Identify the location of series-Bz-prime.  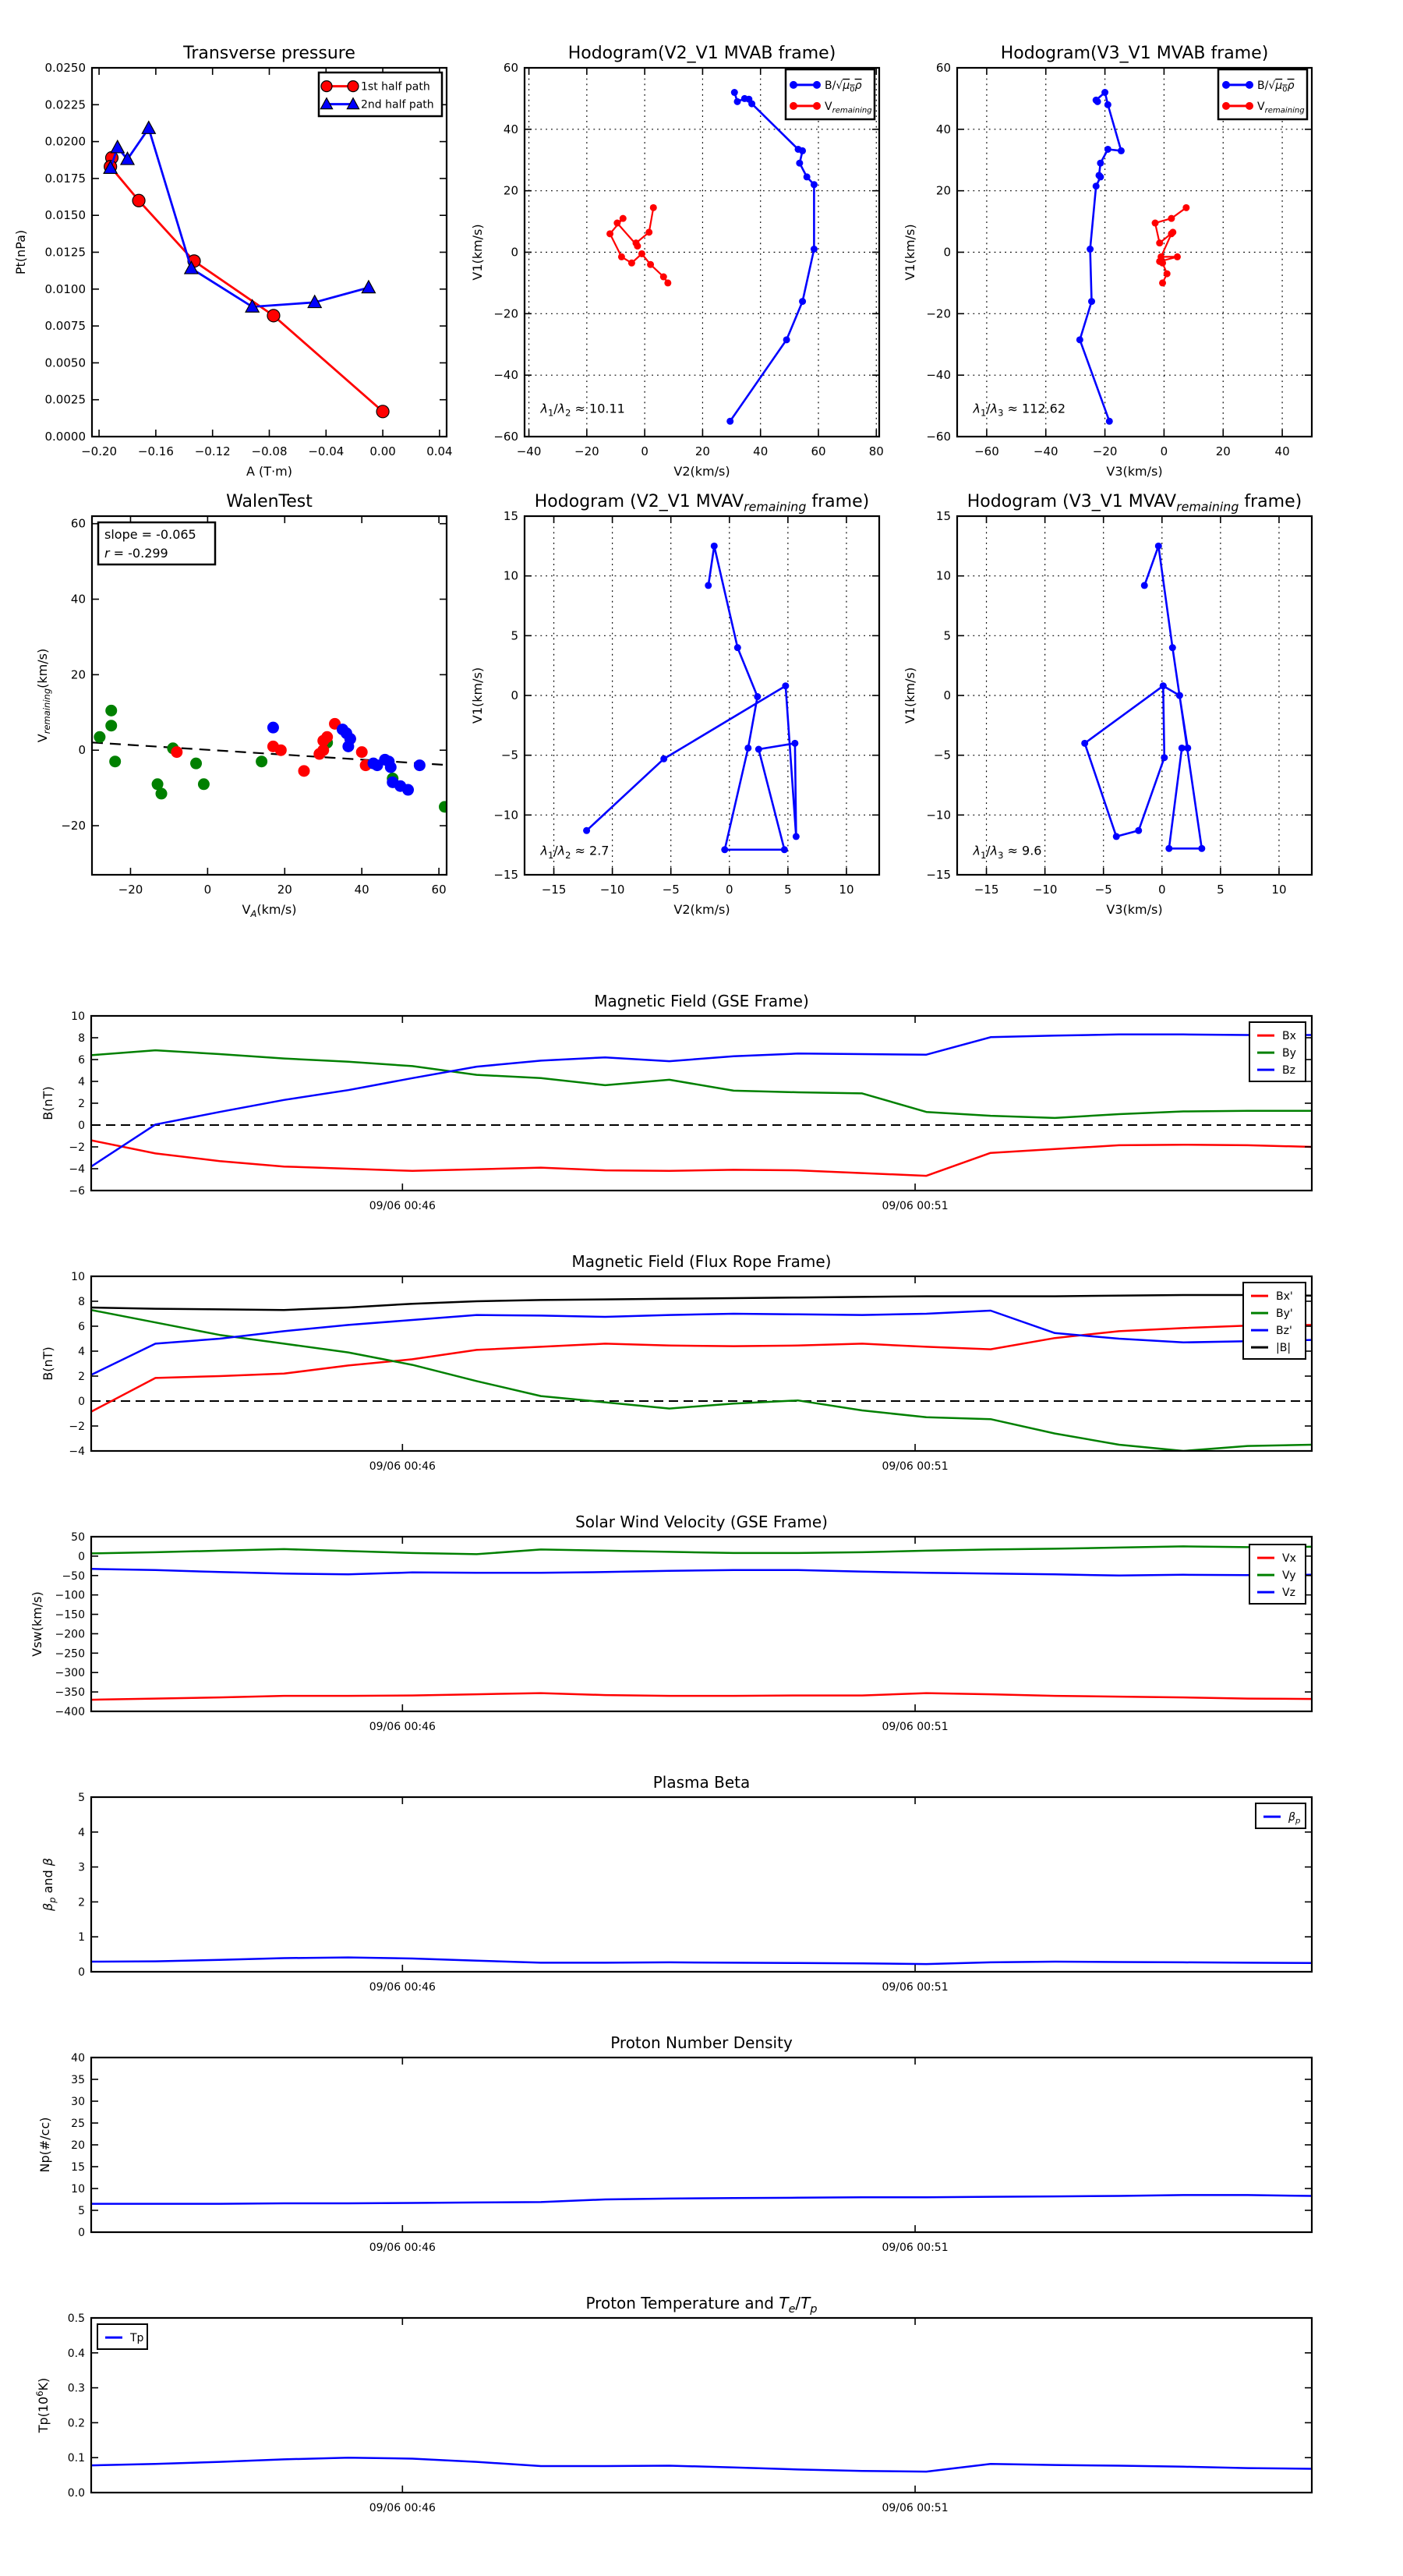
(701, 1342).